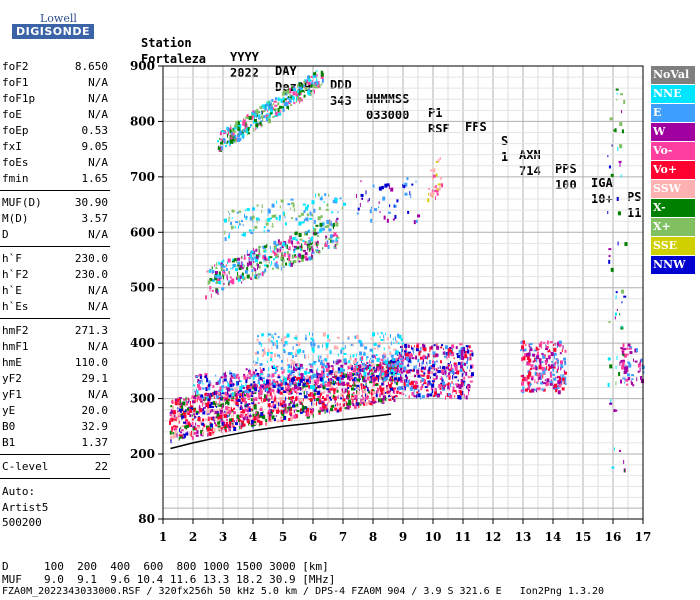  Describe the element at coordinates (95, 426) in the screenshot. I see `param-value: 32.9` at that location.